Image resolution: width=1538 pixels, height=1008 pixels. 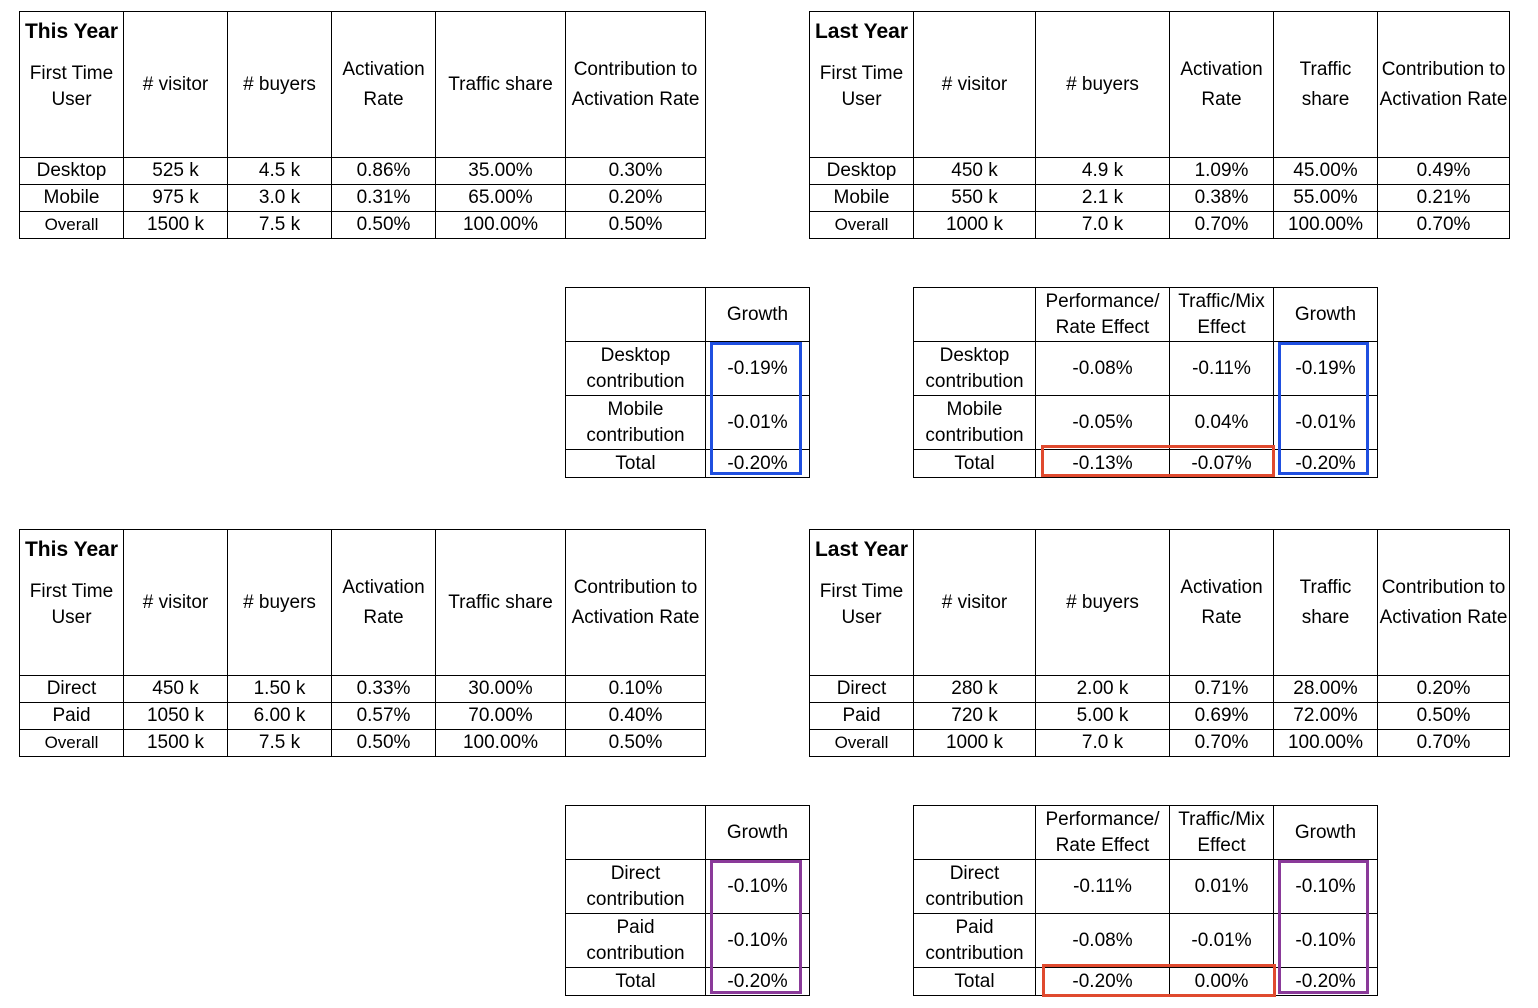 I want to click on rate-cell: 0.86%, so click(x=383, y=171).